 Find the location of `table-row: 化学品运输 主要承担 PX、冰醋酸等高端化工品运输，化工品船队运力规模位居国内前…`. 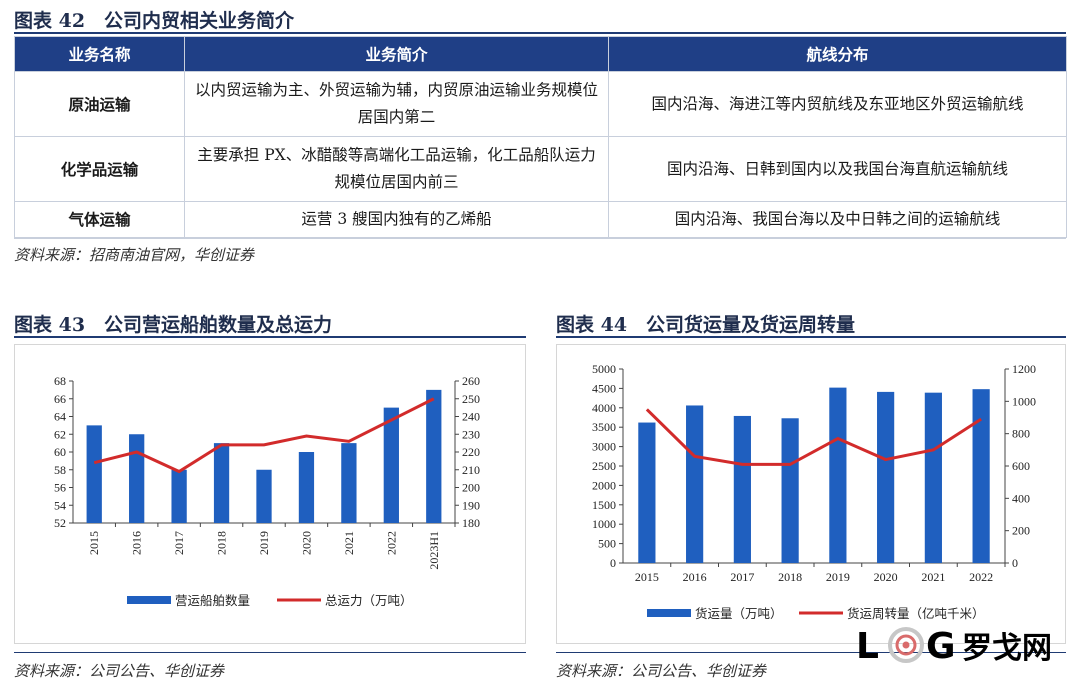

table-row: 化学品运输 主要承担 PX、冰醋酸等高端化工品运输，化工品船队运力规模位居国内前… is located at coordinates (540, 169).